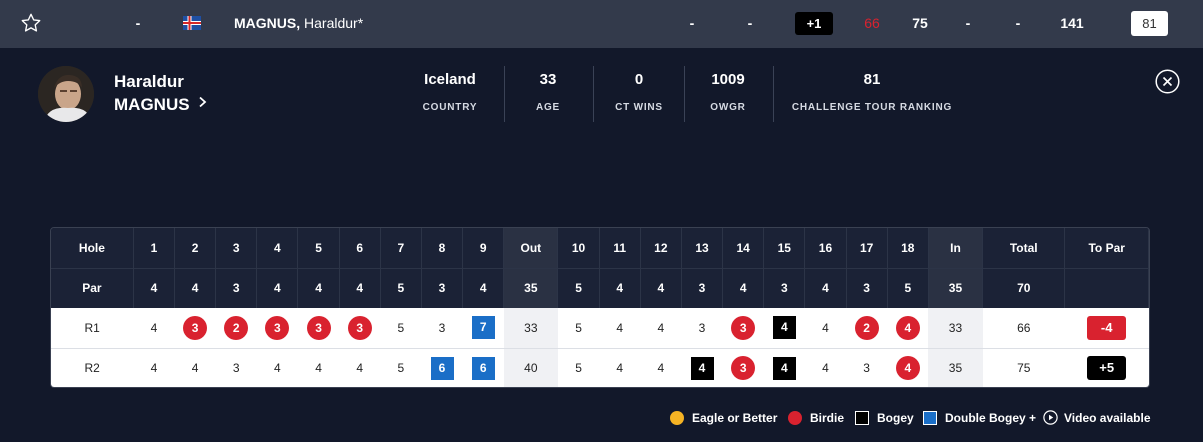 The width and height of the screenshot is (1203, 442). What do you see at coordinates (138, 23) in the screenshot?
I see `position: -` at bounding box center [138, 23].